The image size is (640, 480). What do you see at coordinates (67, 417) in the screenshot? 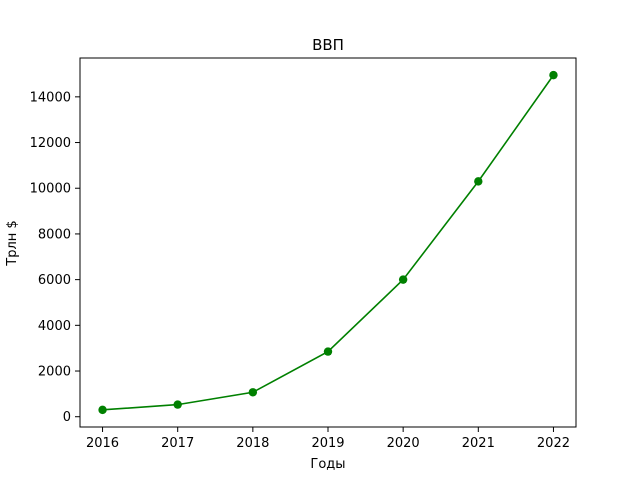
I see `y-tick-label: 0` at bounding box center [67, 417].